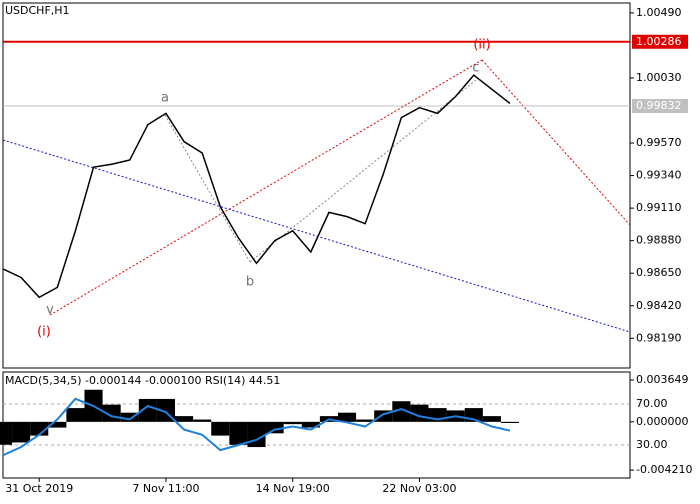 Image resolution: width=700 pixels, height=504 pixels. Describe the element at coordinates (659, 12) in the screenshot. I see `y-tick-label: 1.00490` at that location.